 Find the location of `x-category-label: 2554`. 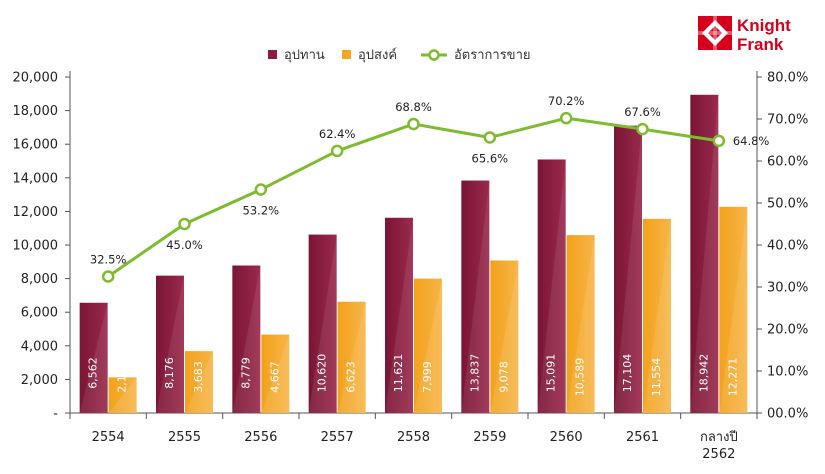

x-category-label: 2554 is located at coordinates (108, 437).